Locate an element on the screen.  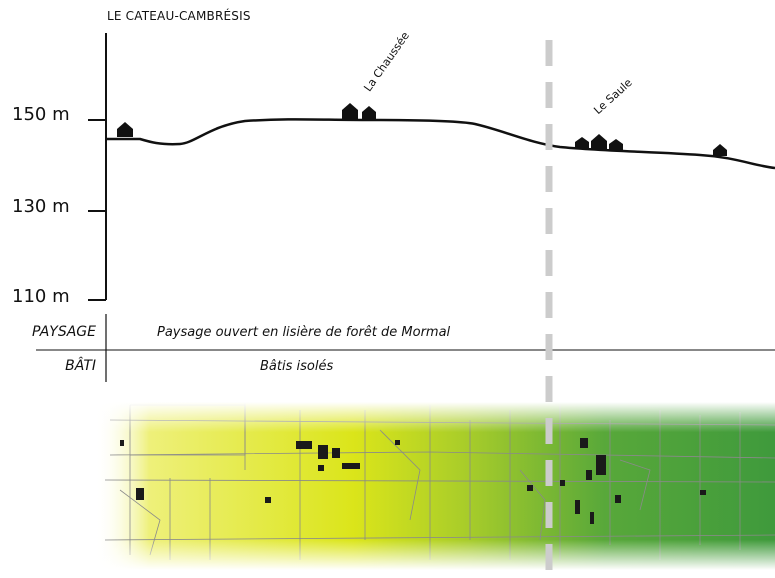
row-label-paysage: PAYSAGE is located at coordinates (63, 332).